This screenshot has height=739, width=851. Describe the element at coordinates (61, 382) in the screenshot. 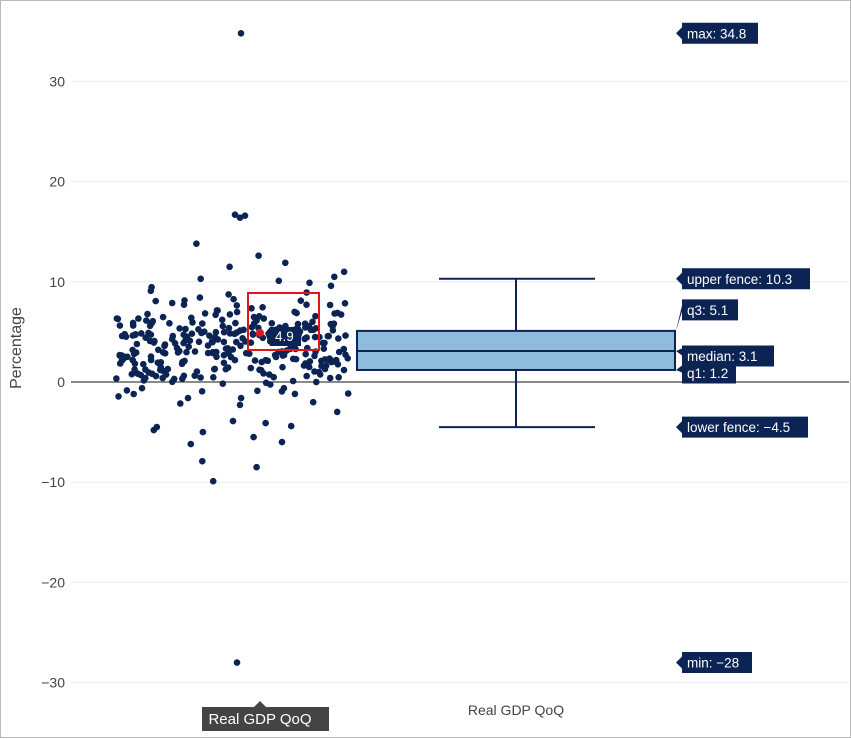

I see `y-tick-label: 0` at that location.